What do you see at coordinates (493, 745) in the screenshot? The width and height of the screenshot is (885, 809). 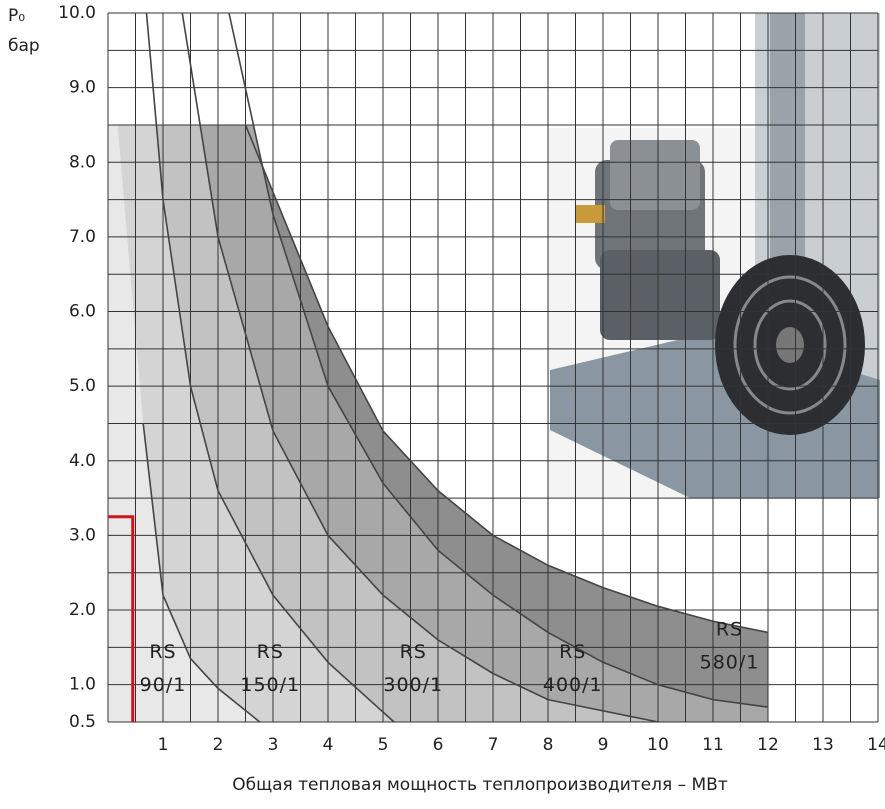 I see `x-tick-label: 7` at bounding box center [493, 745].